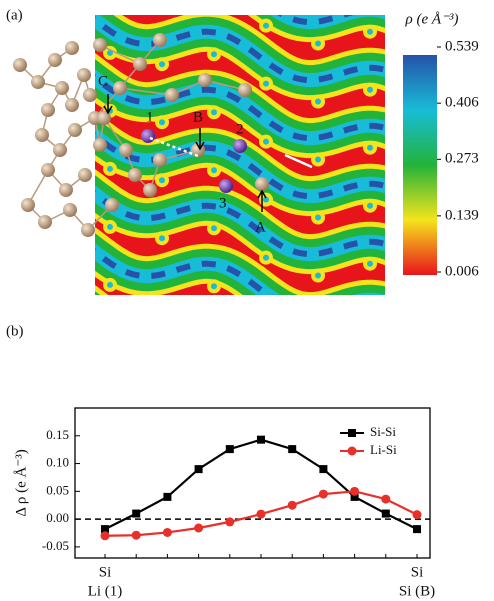 This screenshot has width=494, height=601. Describe the element at coordinates (146, 91) in the screenshot. I see `bond` at that location.